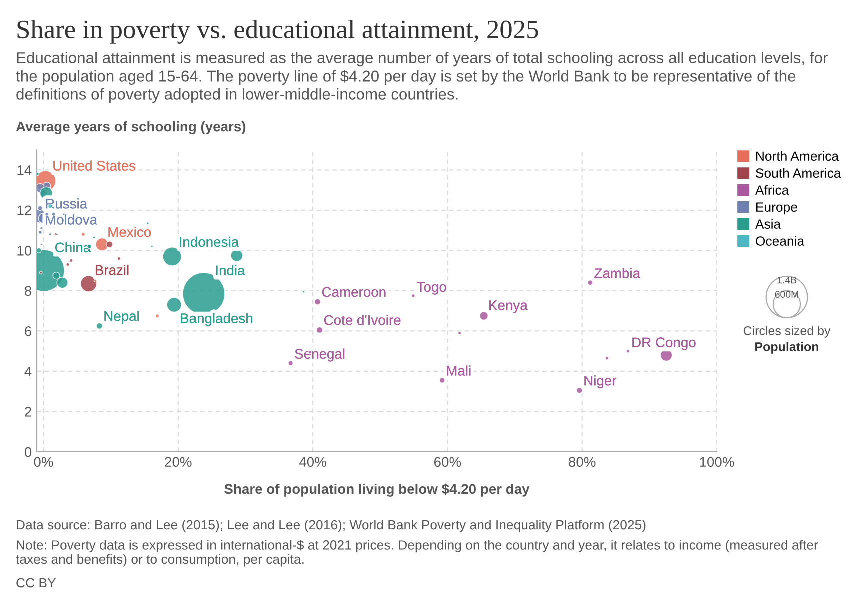 The image size is (850, 600). Describe the element at coordinates (36, 583) in the screenshot. I see `text: CC BY` at that location.